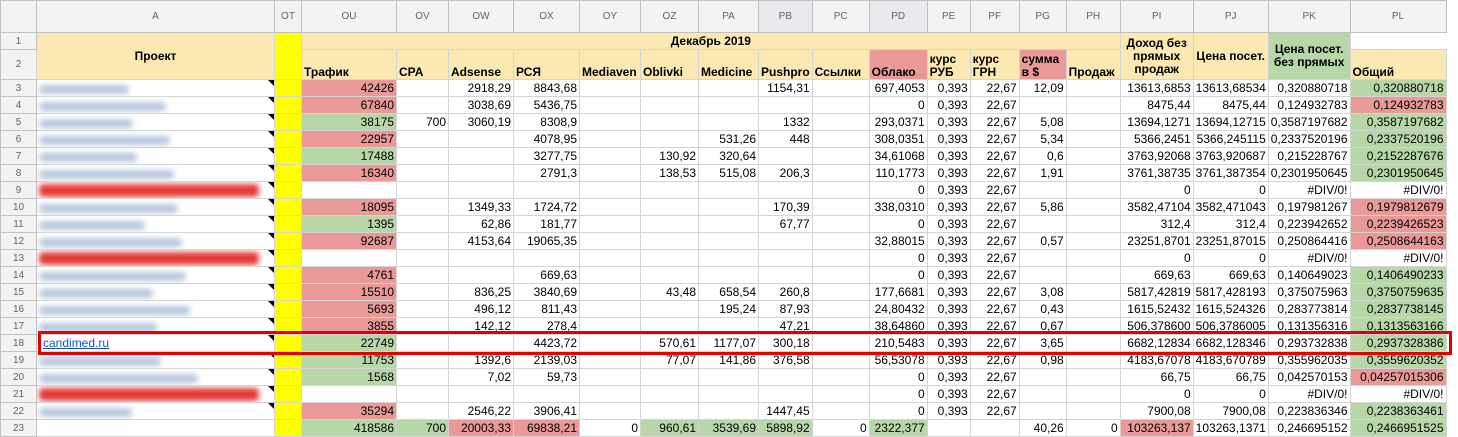 This screenshot has width=1458, height=437. I want to click on row-number: 12, so click(18, 241).